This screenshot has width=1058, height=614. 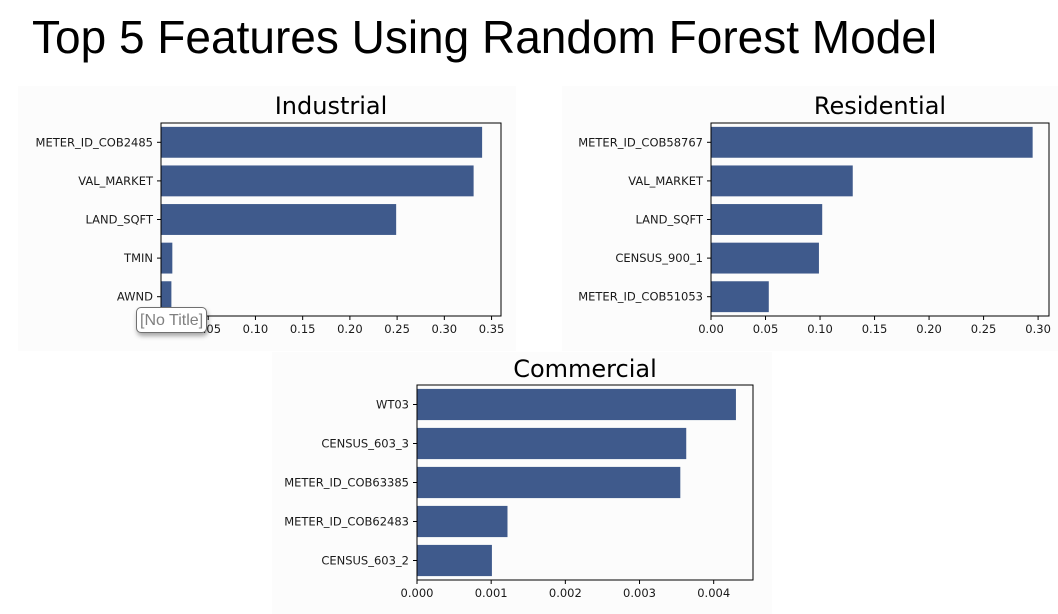 I want to click on bar-wt03, so click(x=576, y=404).